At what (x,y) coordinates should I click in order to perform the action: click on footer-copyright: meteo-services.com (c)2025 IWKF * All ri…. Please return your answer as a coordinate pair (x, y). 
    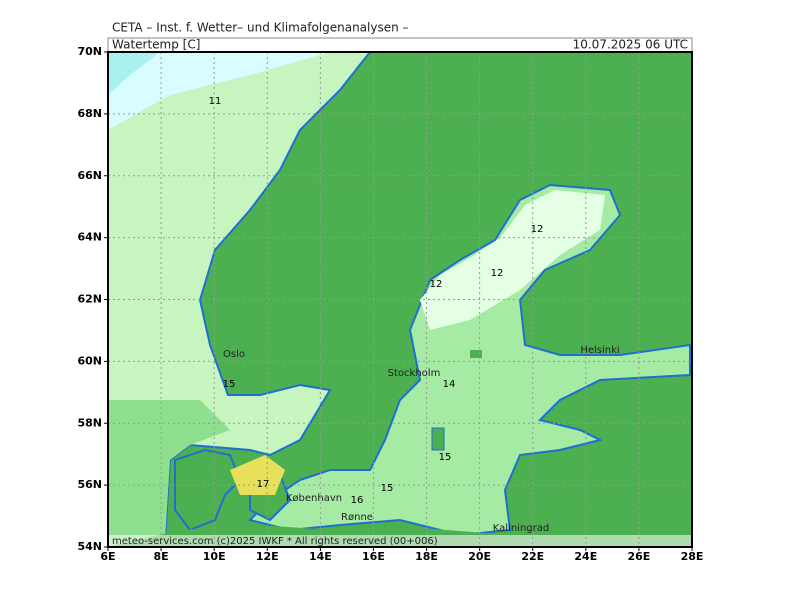
    Looking at the image, I should click on (275, 541).